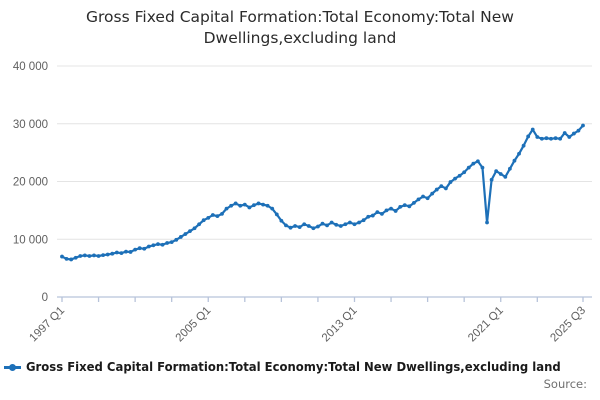 The height and width of the screenshot is (400, 600). Describe the element at coordinates (307, 325) in the screenshot. I see `x-axis-labels: 1997 Q1 2005 Q1 2013 Q1 2021 Q1 2025 Q3` at that location.